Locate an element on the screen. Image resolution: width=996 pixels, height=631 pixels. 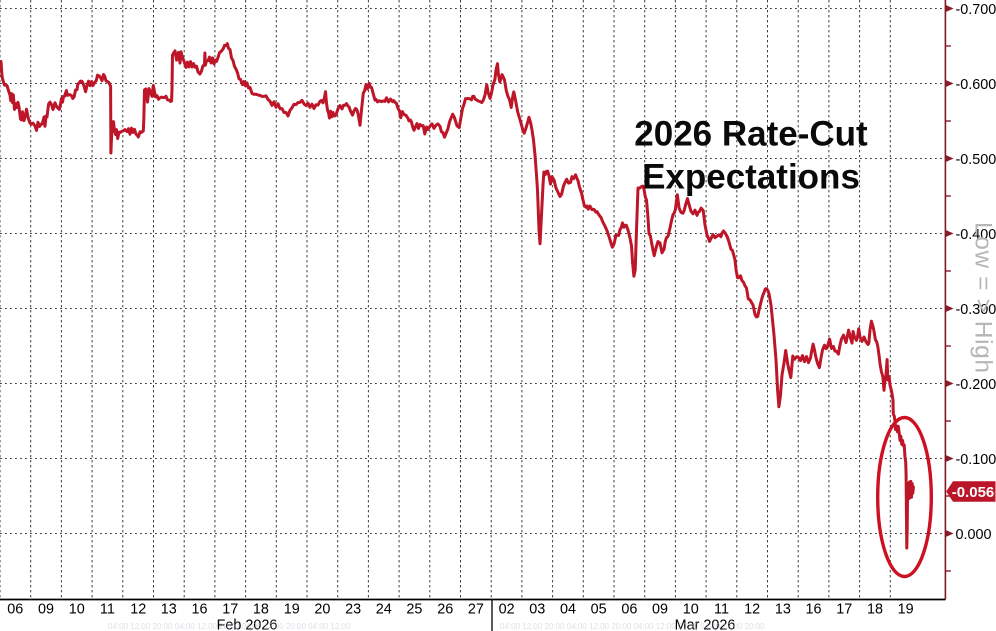
svg-text: -0.700 is located at coordinates (976, 10).